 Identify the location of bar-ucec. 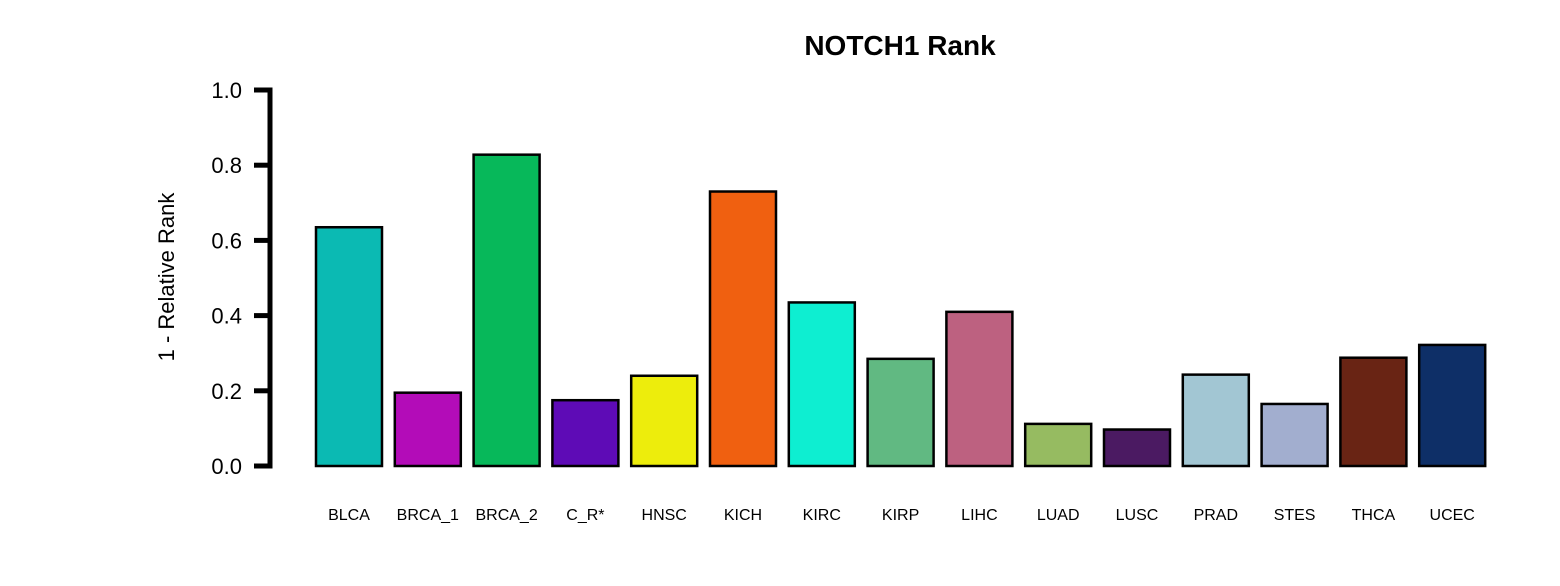
(1452, 405).